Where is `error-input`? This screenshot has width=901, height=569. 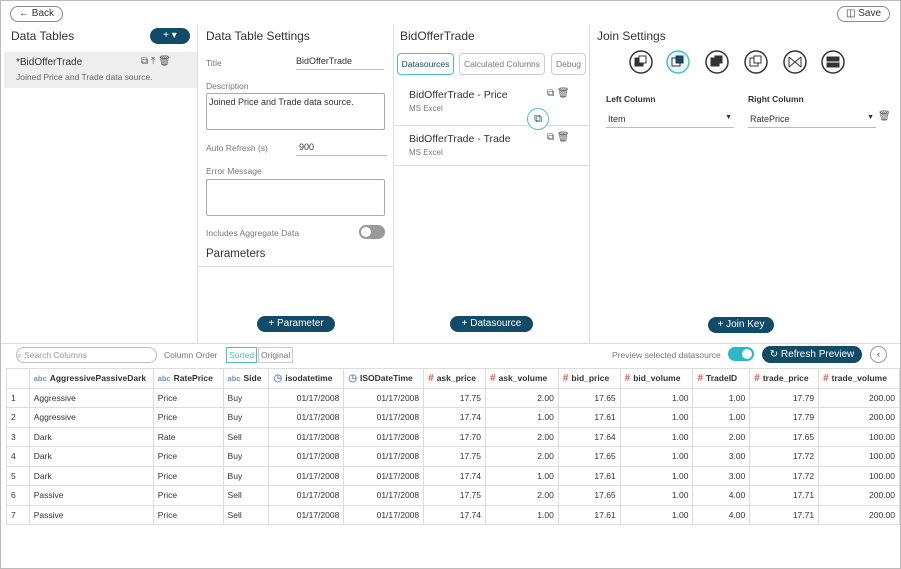 error-input is located at coordinates (295, 197).